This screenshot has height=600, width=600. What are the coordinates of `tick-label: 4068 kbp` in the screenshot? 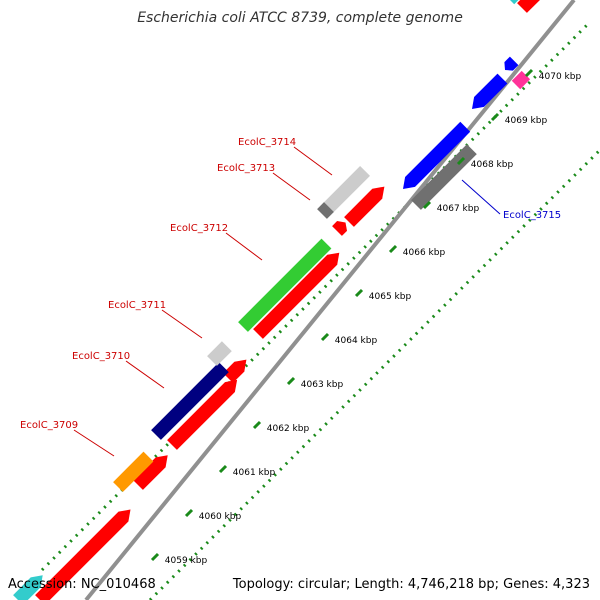 It's located at (492, 165).